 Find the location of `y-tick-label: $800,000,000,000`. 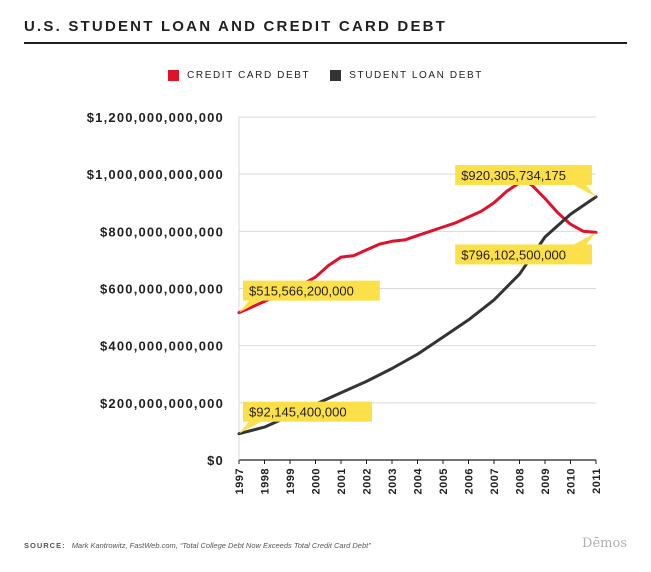

y-tick-label: $800,000,000,000 is located at coordinates (162, 231).